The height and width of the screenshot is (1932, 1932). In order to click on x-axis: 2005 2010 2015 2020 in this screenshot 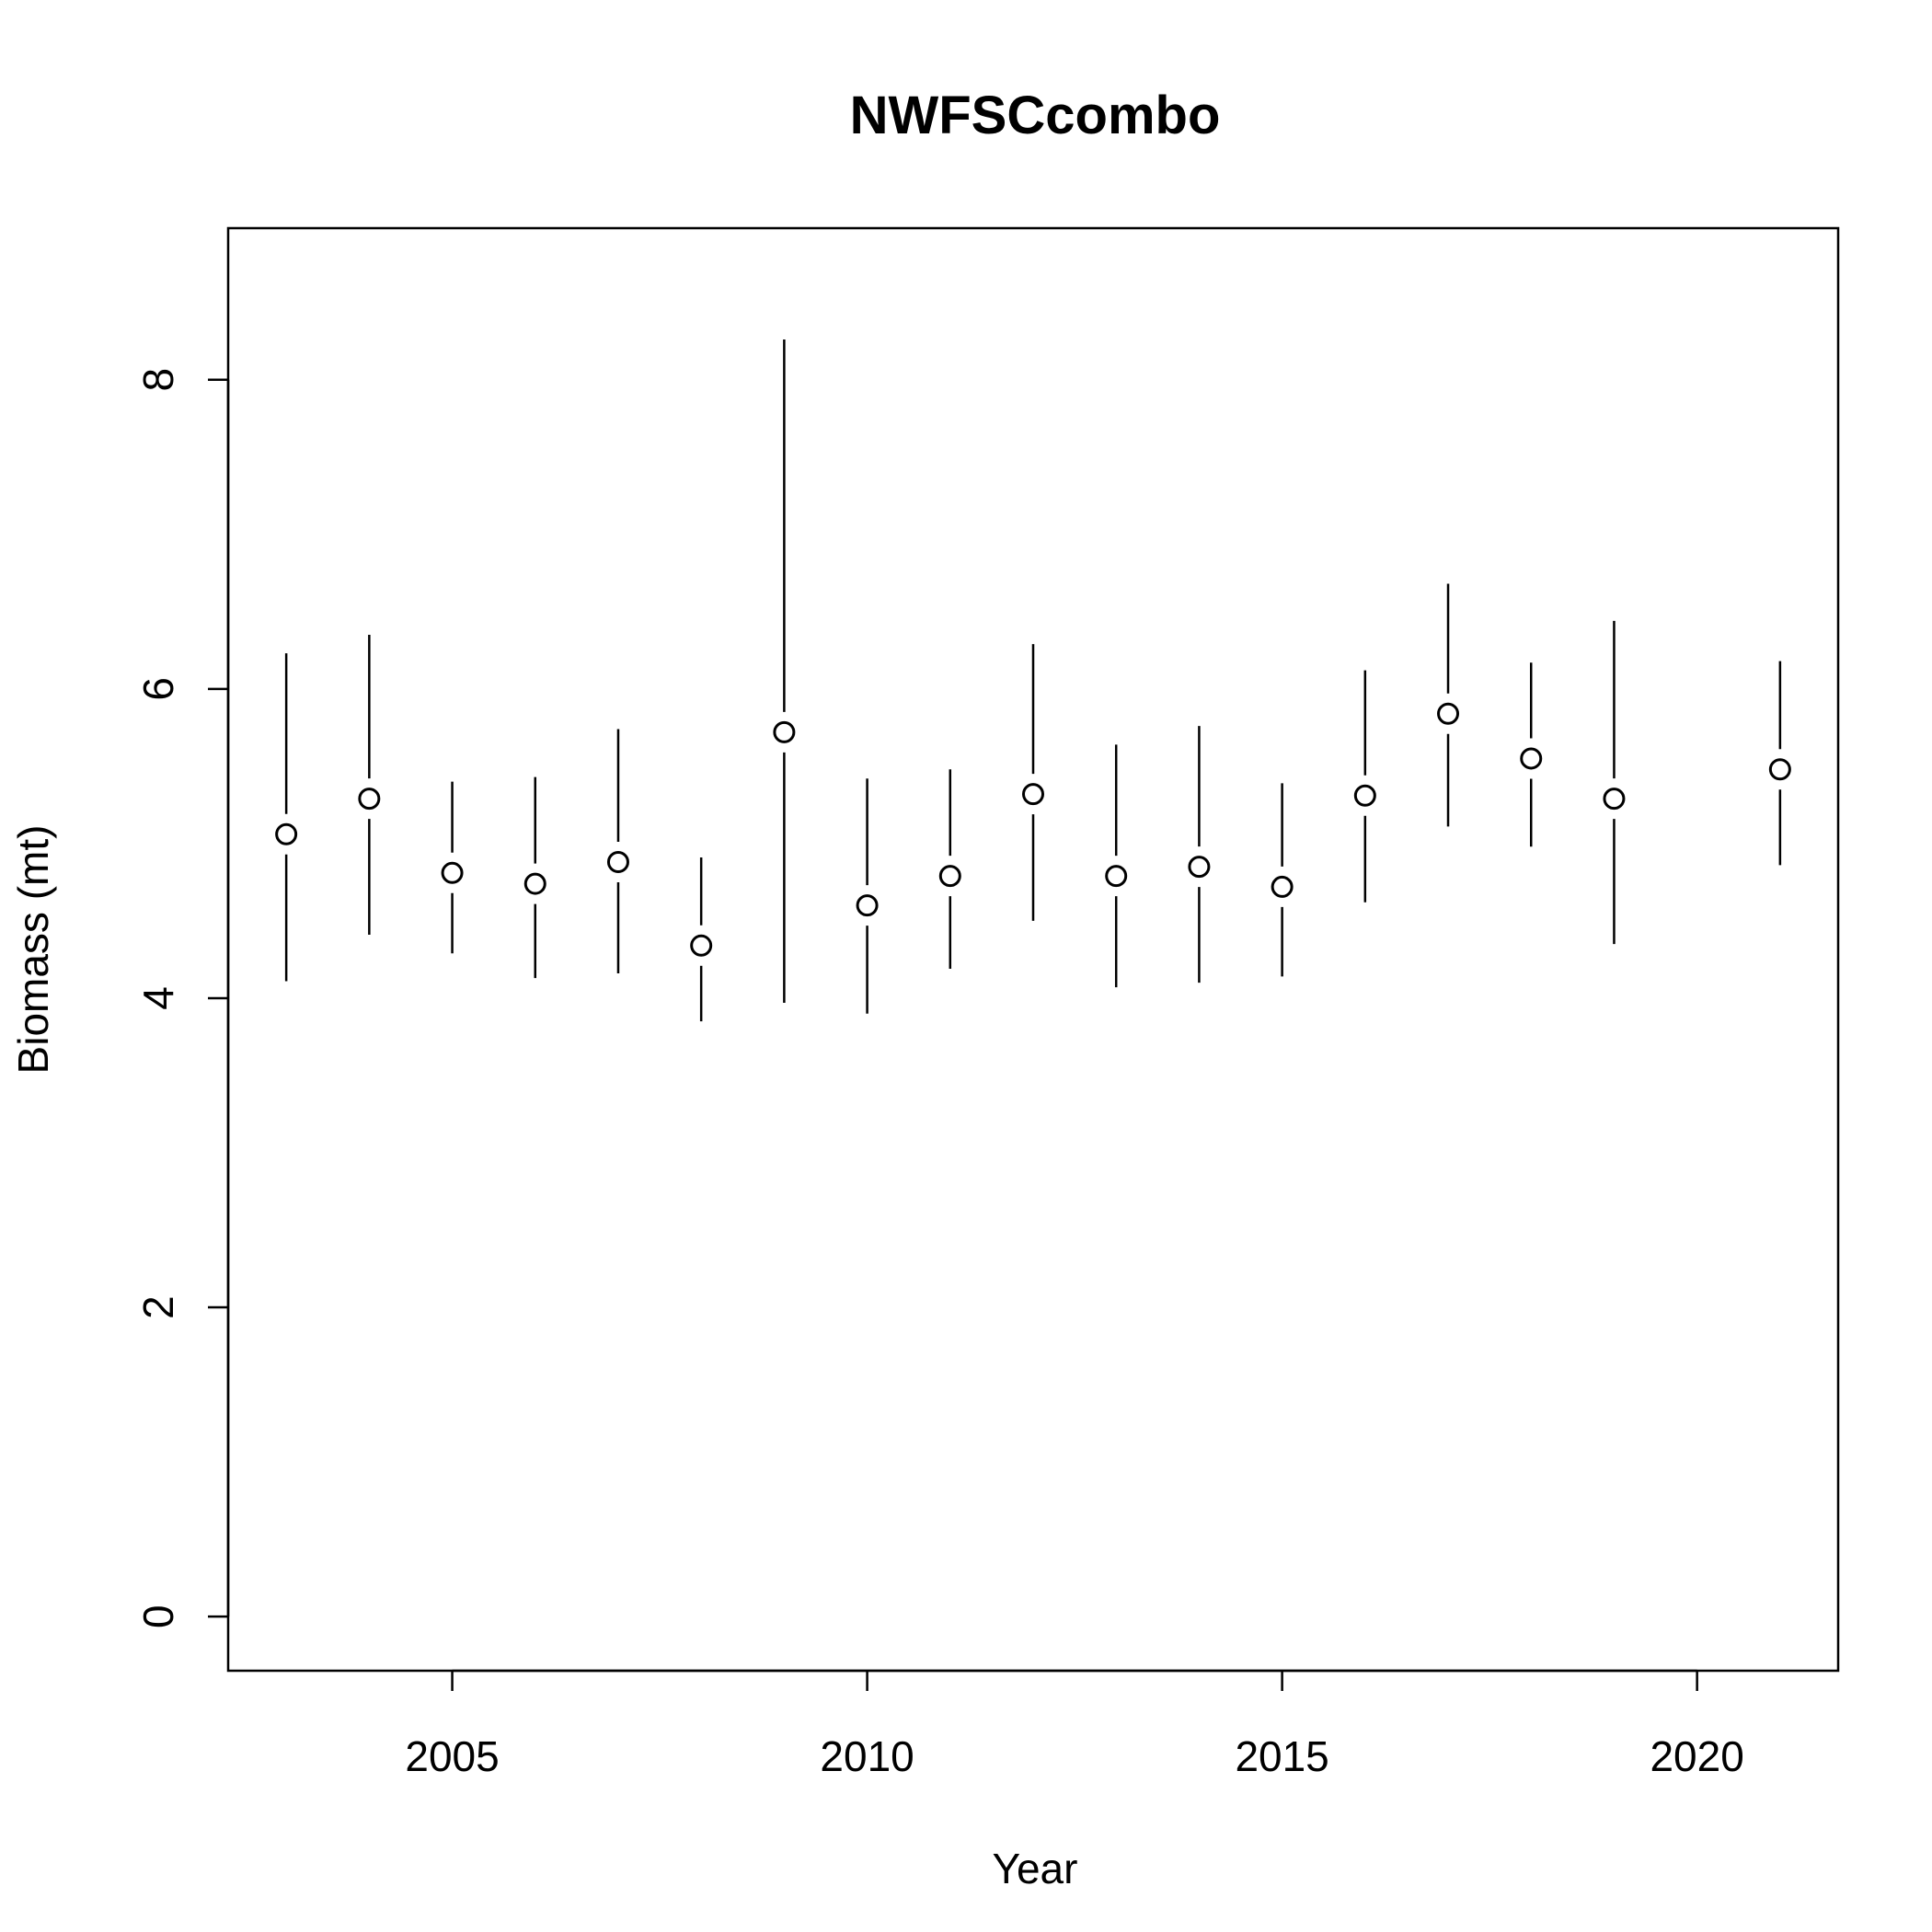, I will do `click(1074, 1724)`.